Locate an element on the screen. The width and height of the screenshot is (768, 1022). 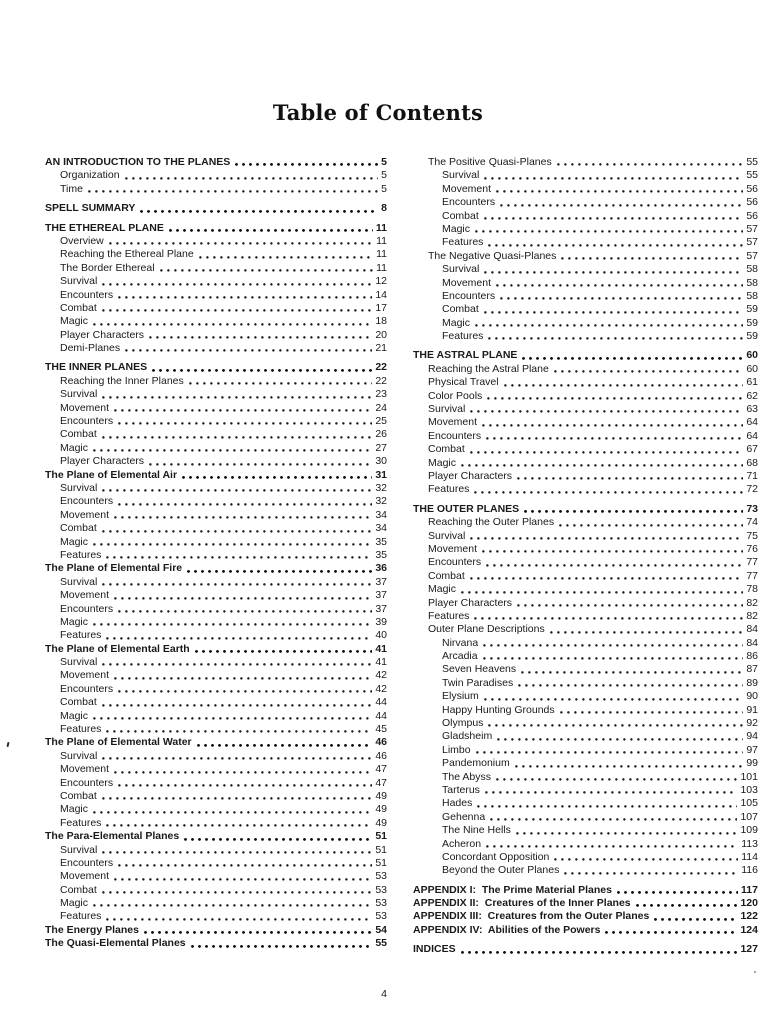
toc-entry-page: 57 is located at coordinates (752, 228).